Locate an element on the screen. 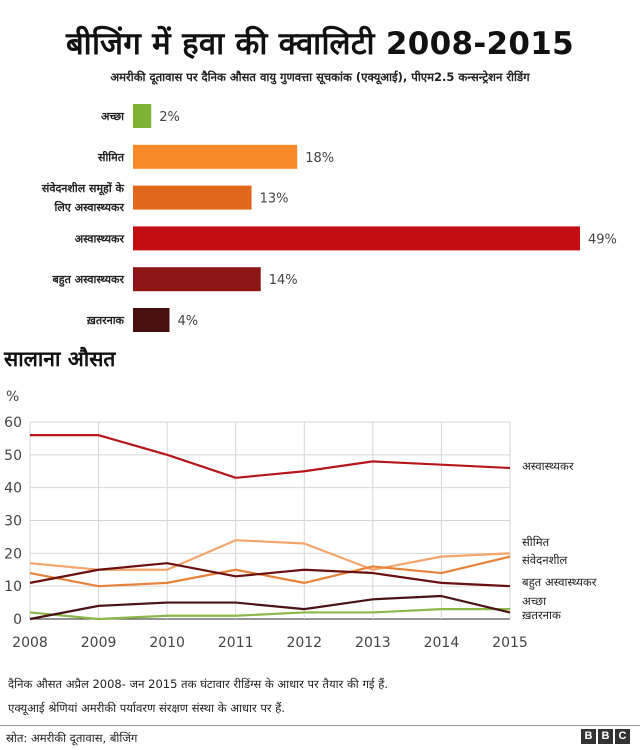 This screenshot has height=750, width=640. x-tick-label: 2010 is located at coordinates (167, 643).